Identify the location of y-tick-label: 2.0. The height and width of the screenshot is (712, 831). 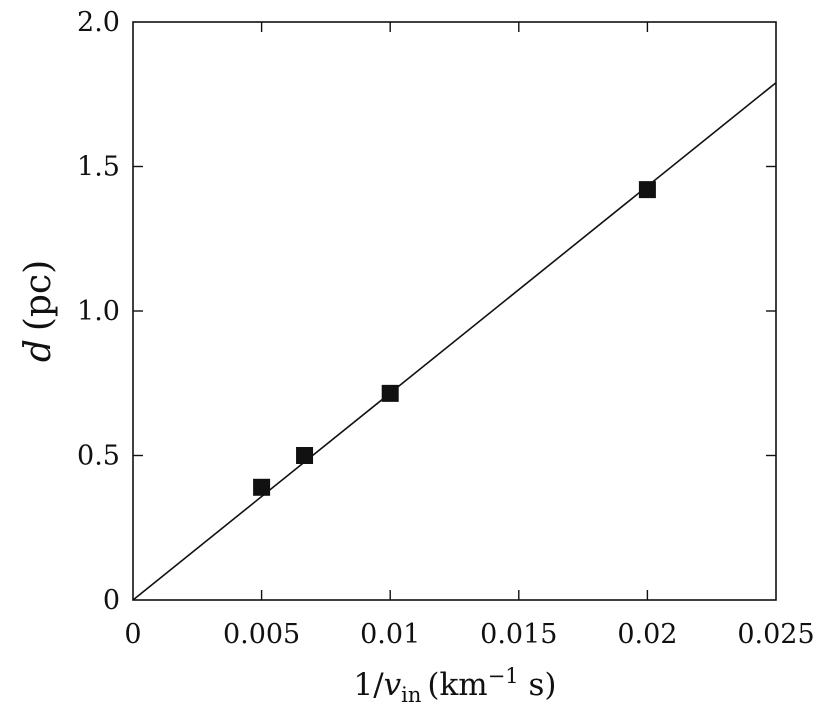
(98, 22).